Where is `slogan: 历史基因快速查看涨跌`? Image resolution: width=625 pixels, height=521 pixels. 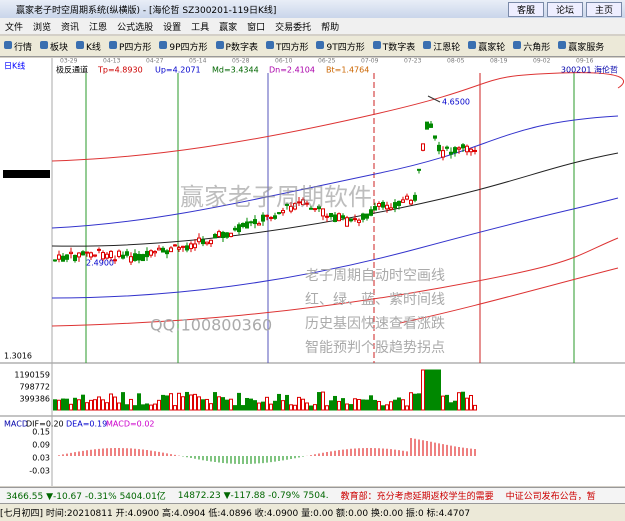
slogan: 历史基因快速查看涨跌 is located at coordinates (375, 323).